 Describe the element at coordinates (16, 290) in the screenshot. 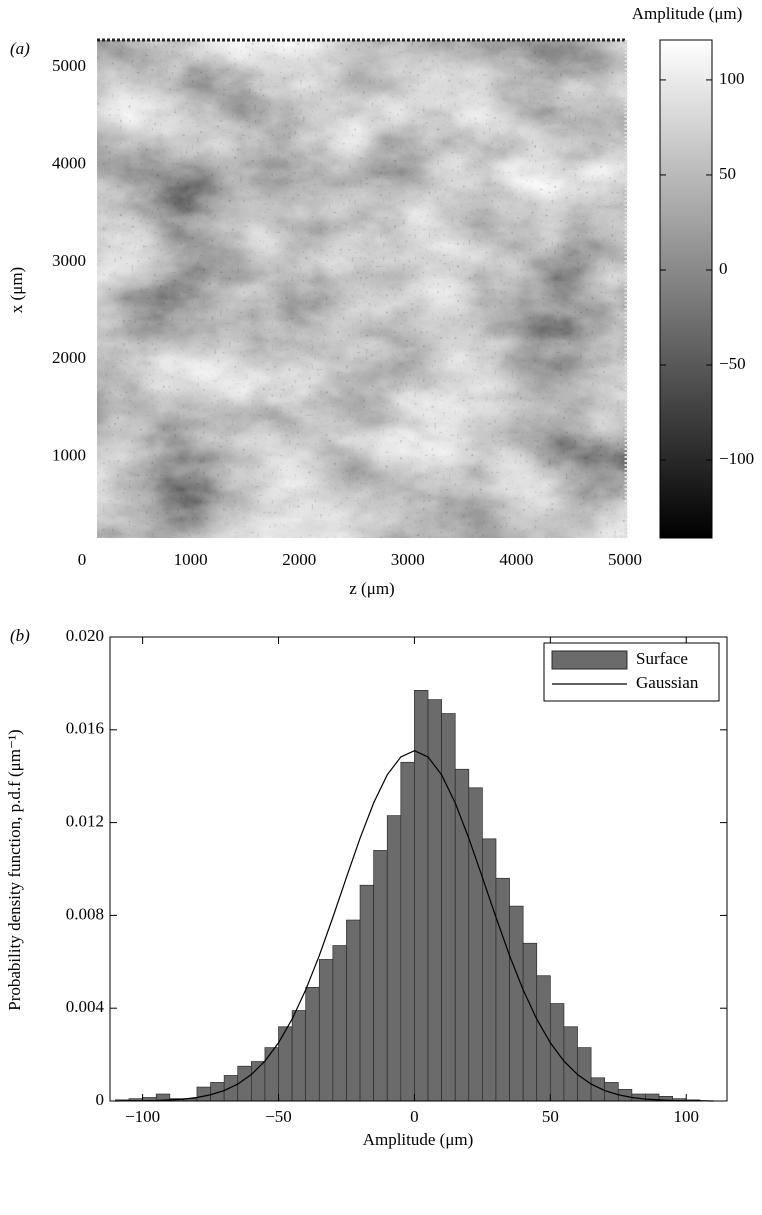

I see `y-axis-label: x (μm)` at that location.